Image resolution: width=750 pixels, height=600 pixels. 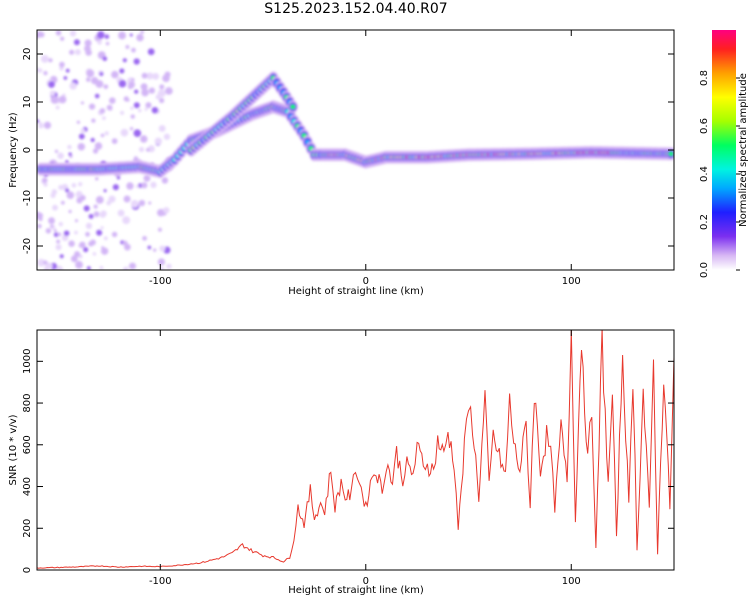 What do you see at coordinates (27, 402) in the screenshot?
I see `y-tick-label: 800` at bounding box center [27, 402].